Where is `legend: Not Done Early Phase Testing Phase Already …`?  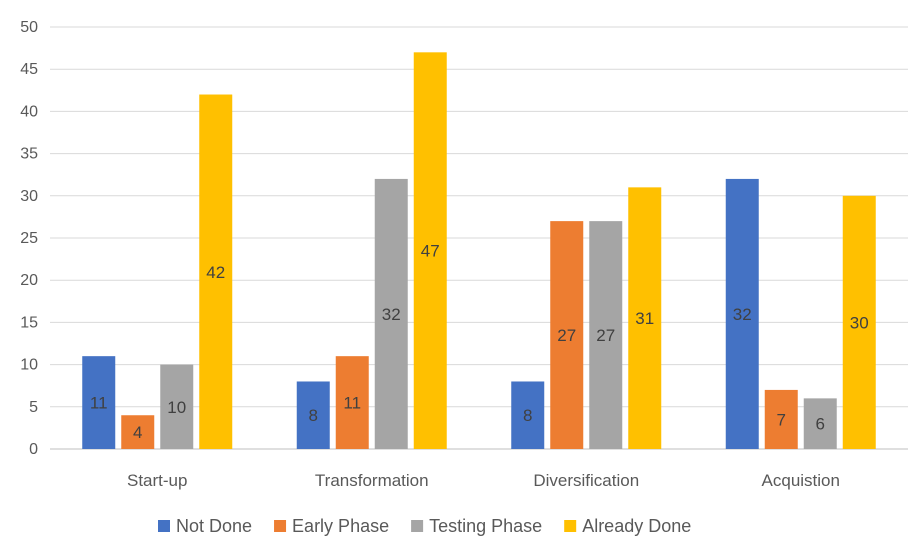
legend: Not Done Early Phase Testing Phase Already … is located at coordinates (424, 526).